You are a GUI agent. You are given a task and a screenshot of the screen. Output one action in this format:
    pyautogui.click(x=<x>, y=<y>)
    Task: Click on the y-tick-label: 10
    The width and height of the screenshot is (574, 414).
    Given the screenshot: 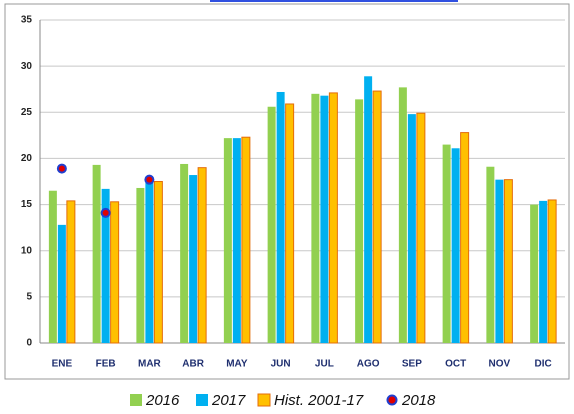 What is the action you would take?
    pyautogui.click(x=27, y=250)
    